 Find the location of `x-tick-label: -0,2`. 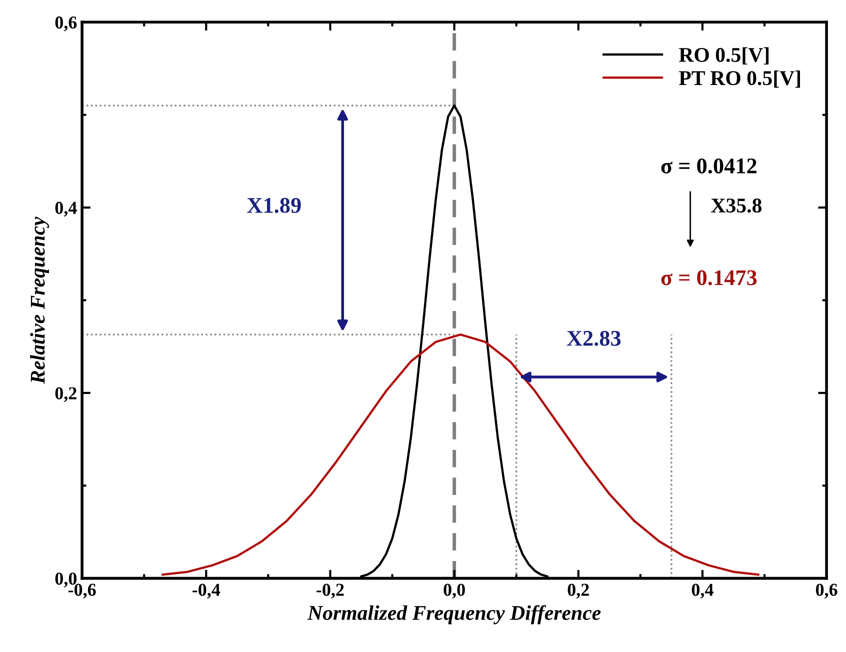

x-tick-label: -0,2 is located at coordinates (330, 591).